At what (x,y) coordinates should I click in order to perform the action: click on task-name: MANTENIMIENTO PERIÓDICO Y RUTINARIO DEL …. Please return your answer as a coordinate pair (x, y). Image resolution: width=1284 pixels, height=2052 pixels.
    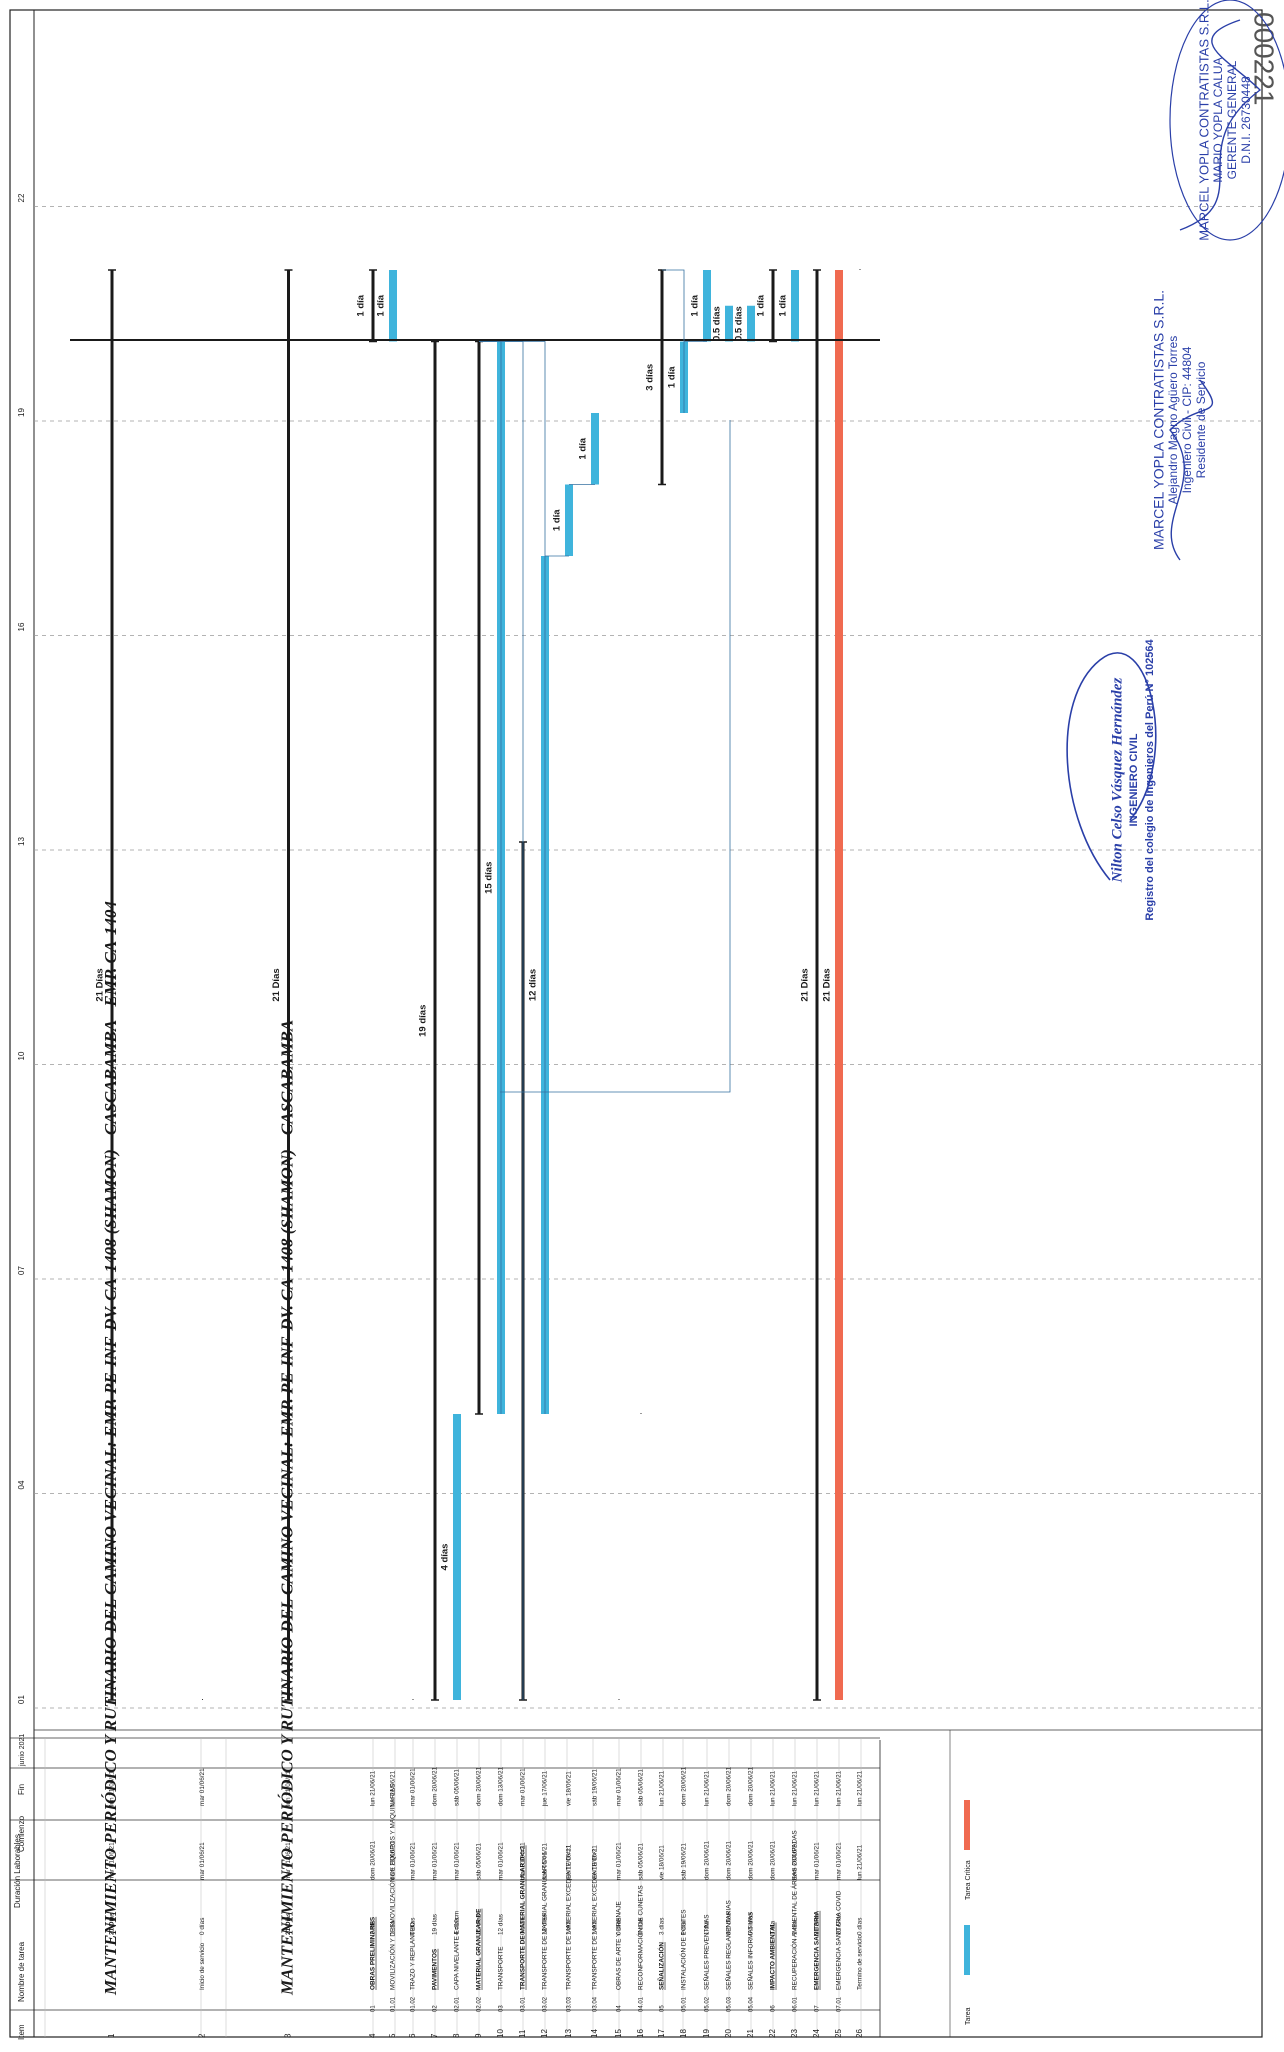
    Looking at the image, I should click on (286, 1508).